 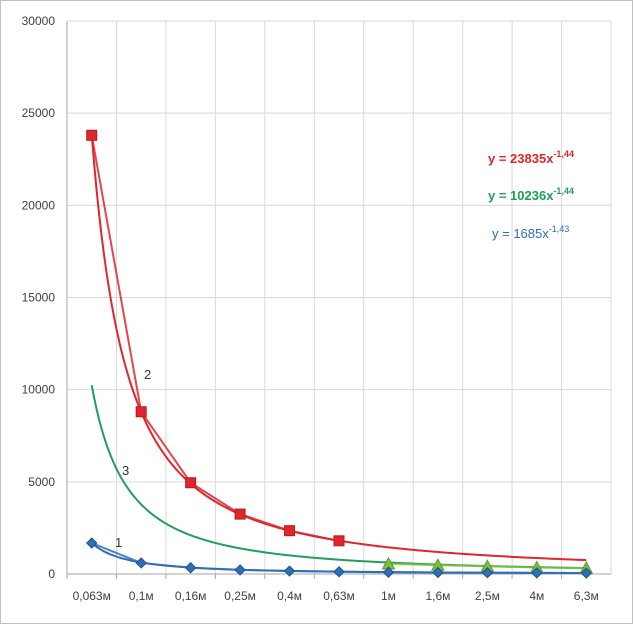 What do you see at coordinates (92, 596) in the screenshot?
I see `x-tick-label: 0,063м` at bounding box center [92, 596].